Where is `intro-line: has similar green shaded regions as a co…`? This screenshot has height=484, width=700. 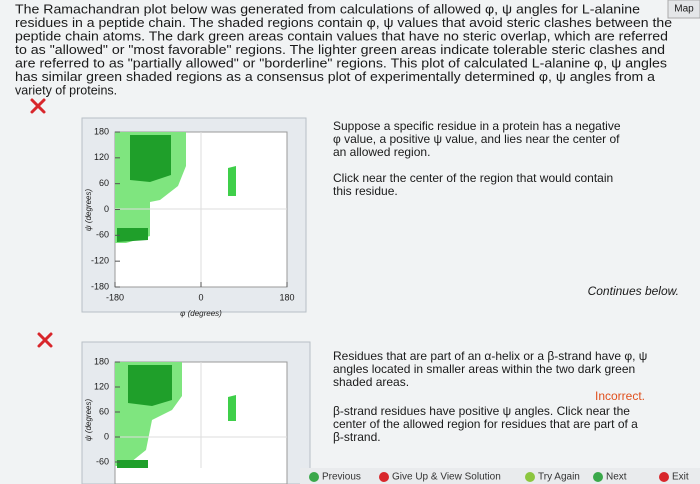 intro-line: has similar green shaded regions as a co… is located at coordinates (335, 77).